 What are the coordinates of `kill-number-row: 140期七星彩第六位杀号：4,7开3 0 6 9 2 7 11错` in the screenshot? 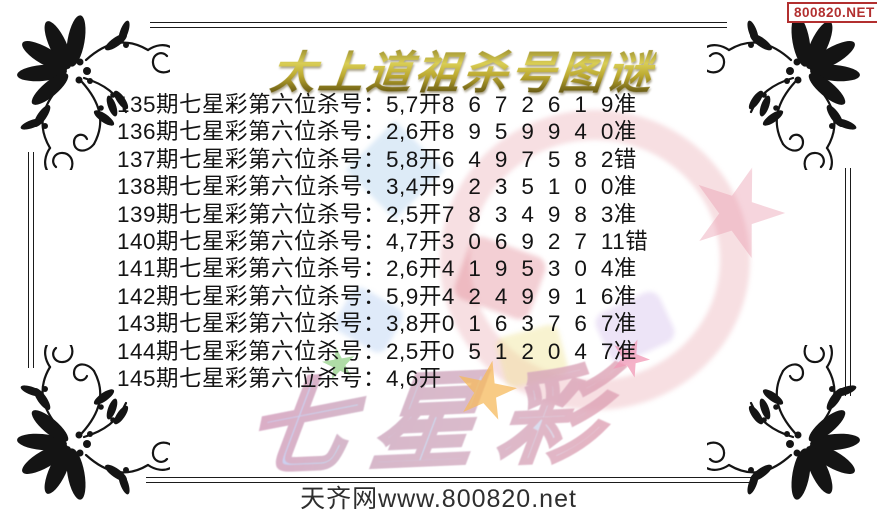 It's located at (383, 242).